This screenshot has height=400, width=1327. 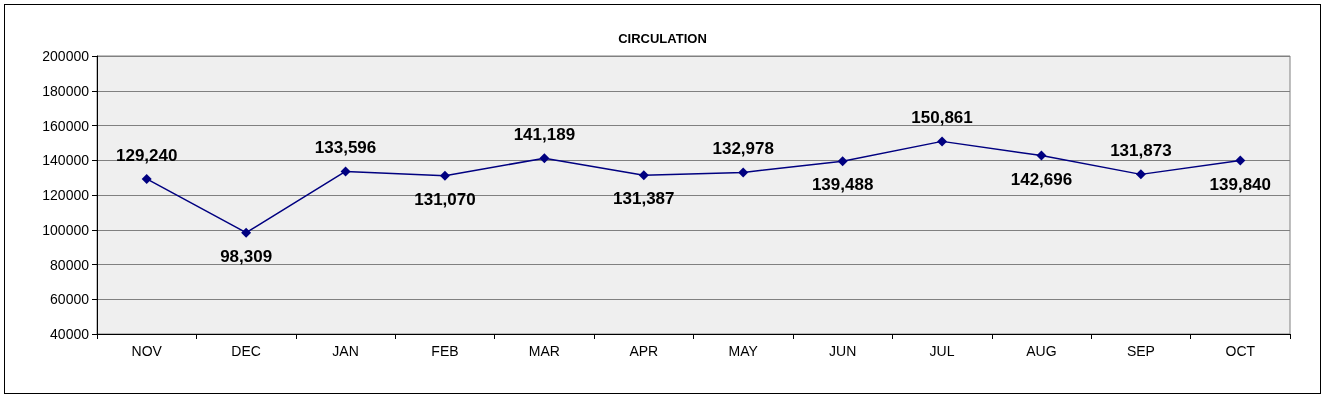 I want to click on data-label: 141,189, so click(x=544, y=135).